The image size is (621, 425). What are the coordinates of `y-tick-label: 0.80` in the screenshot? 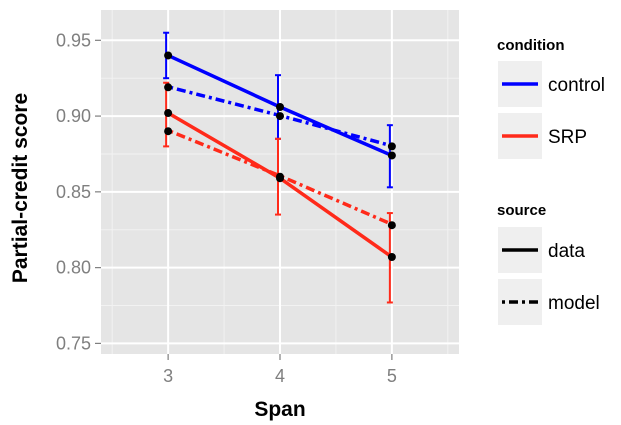 It's located at (73, 268).